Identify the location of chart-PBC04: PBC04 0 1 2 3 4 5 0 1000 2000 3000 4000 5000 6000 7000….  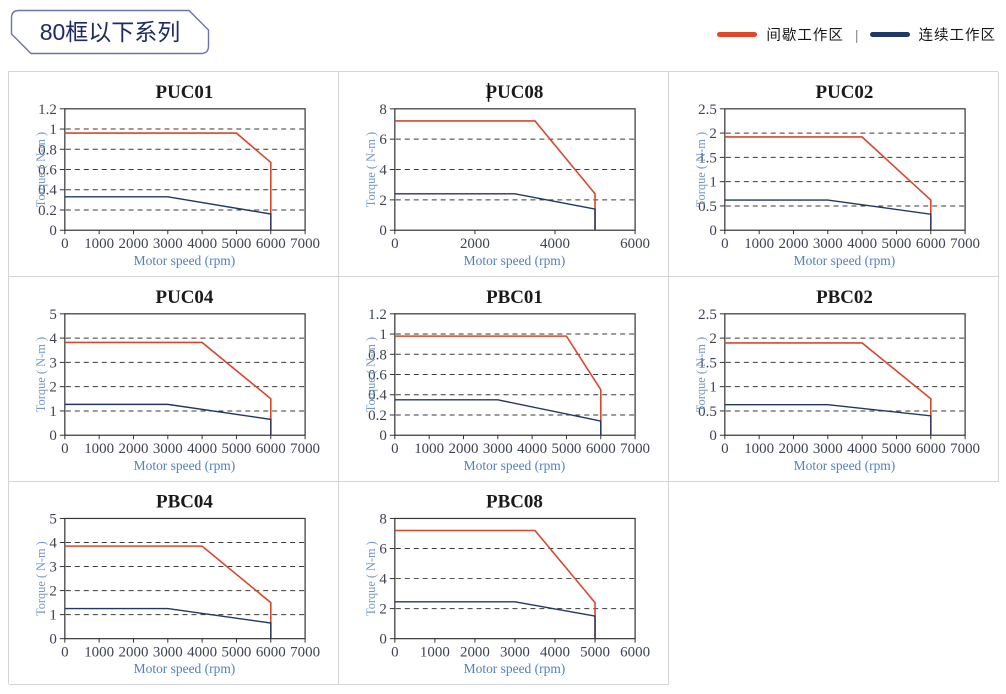
(177, 584).